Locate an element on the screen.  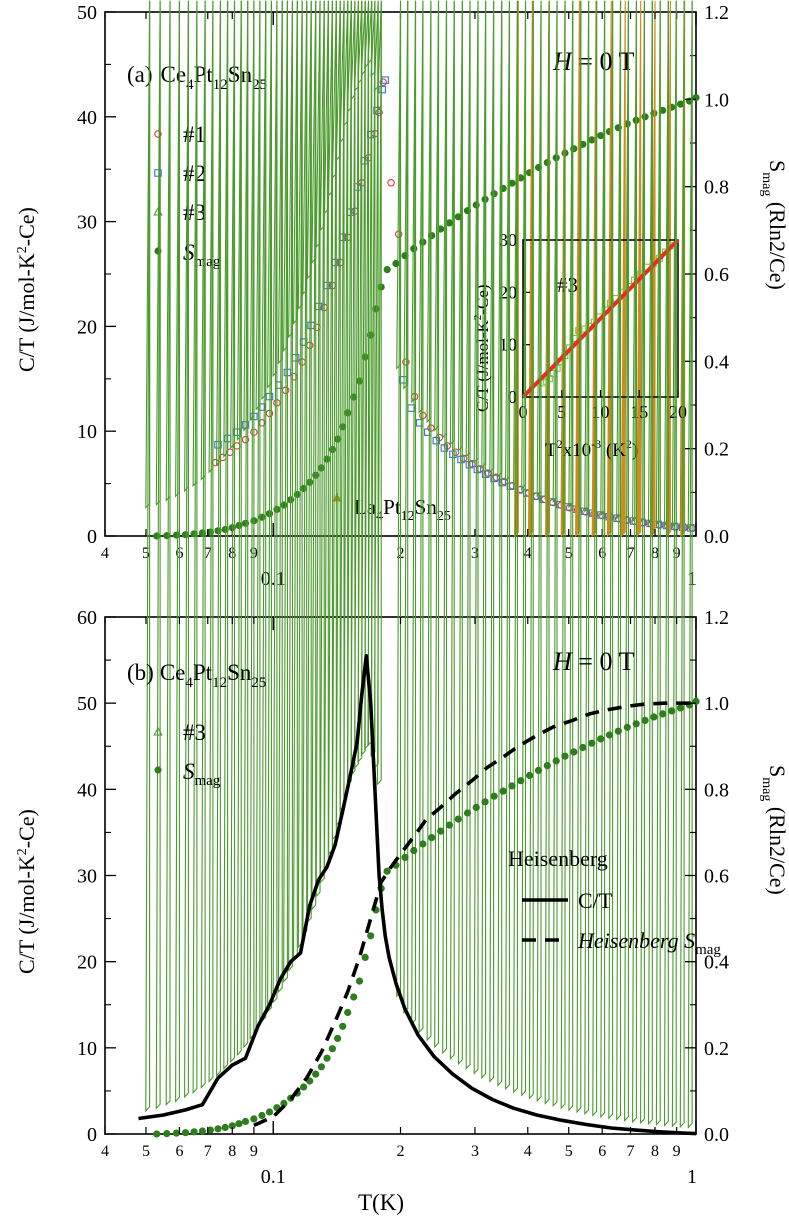
inset-y-tick-label: 30 is located at coordinates (508, 240).